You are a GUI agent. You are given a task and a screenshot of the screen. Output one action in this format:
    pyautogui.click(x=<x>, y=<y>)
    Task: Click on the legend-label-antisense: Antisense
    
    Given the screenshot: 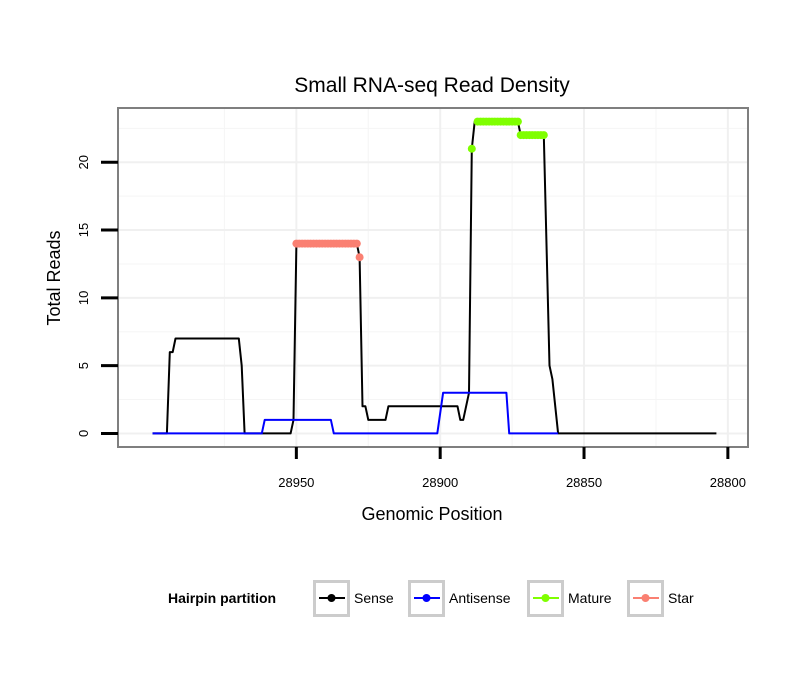 What is the action you would take?
    pyautogui.click(x=480, y=598)
    